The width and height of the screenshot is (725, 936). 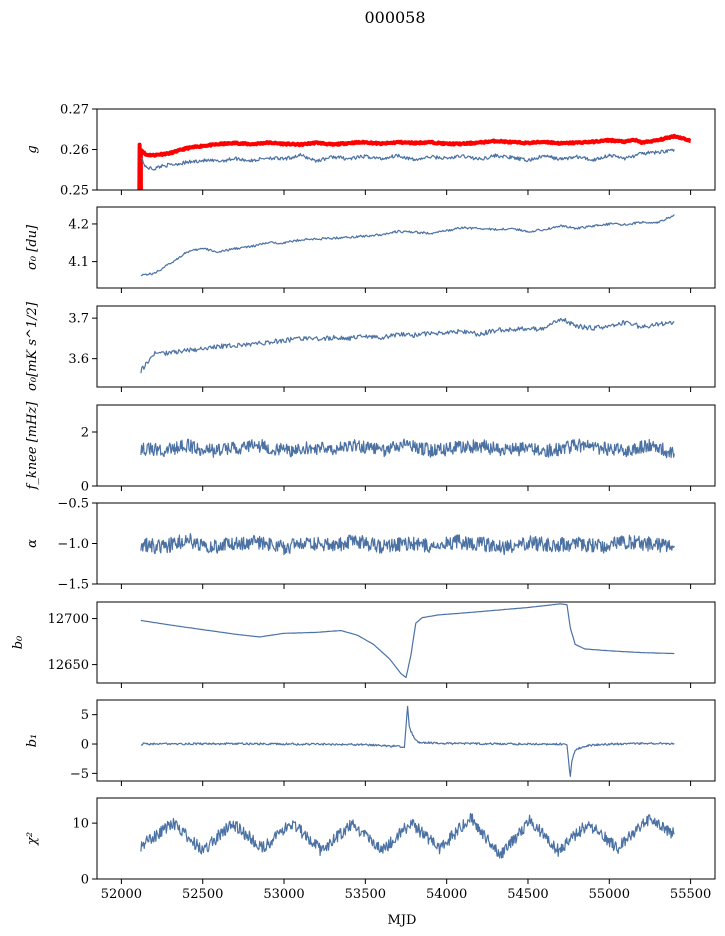 I want to click on x-tick-label: 52500, so click(x=202, y=894).